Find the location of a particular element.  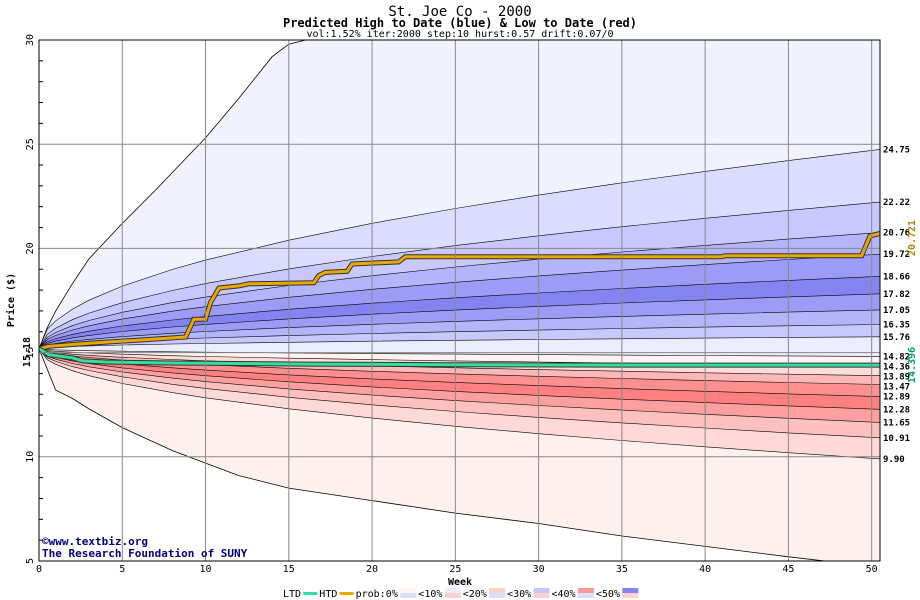

x-tick-label: 30 is located at coordinates (539, 569).